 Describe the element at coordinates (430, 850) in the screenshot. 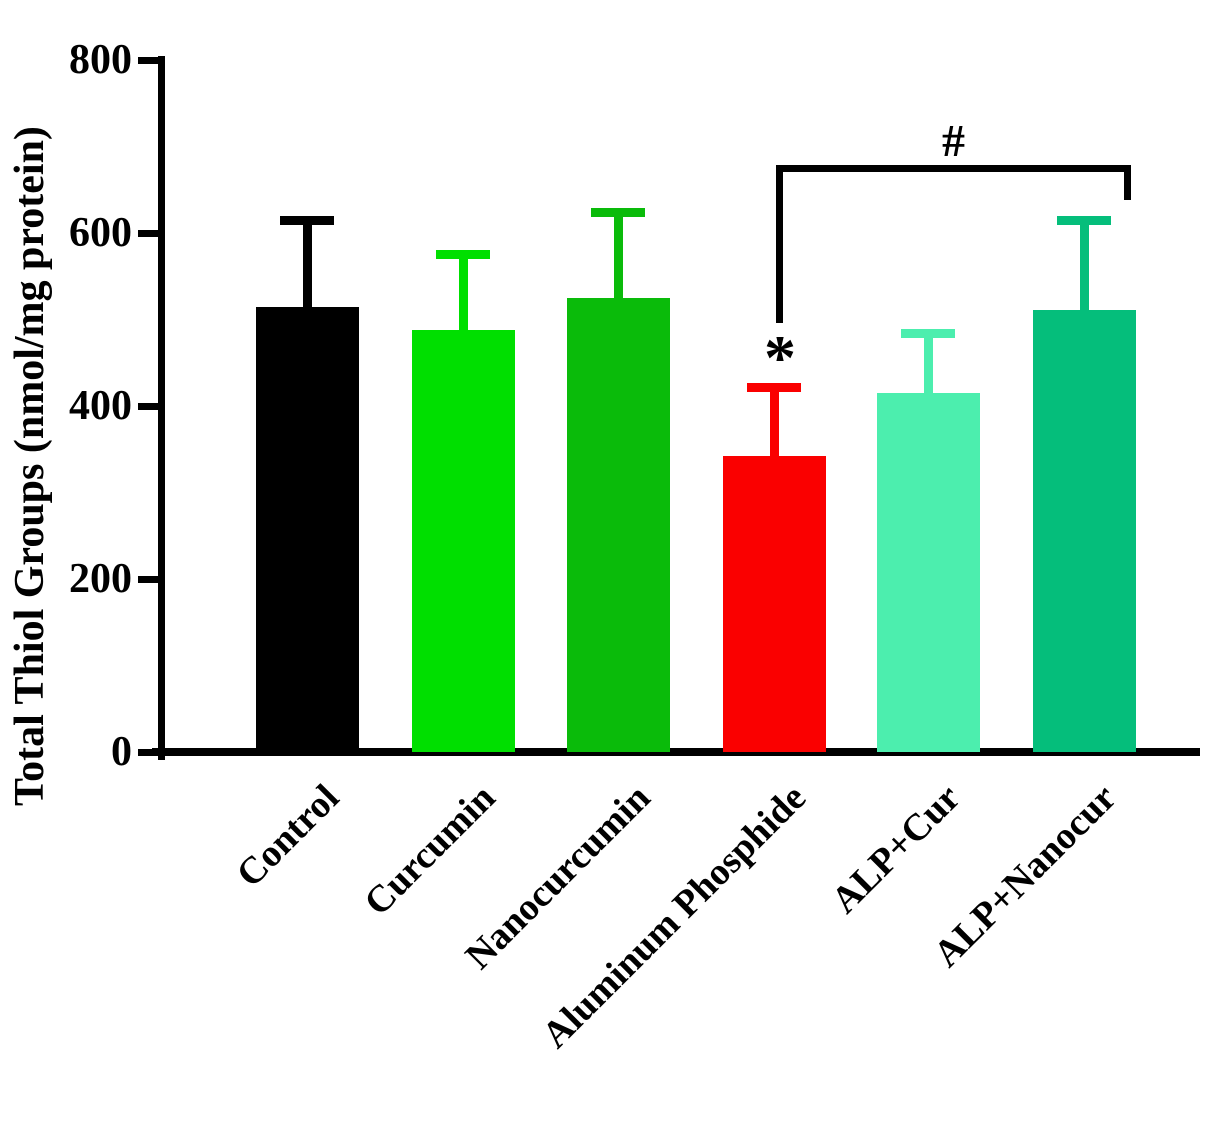

I see `x-label-curcumin: Curcumin` at that location.